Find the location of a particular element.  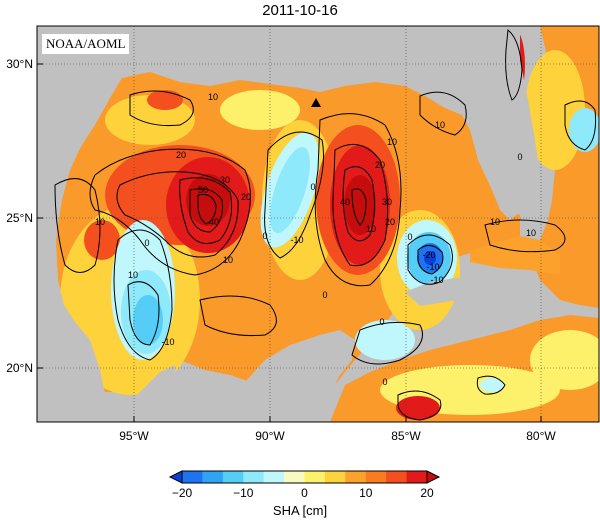

credit-label: NOAA/AOML is located at coordinates (86, 44).